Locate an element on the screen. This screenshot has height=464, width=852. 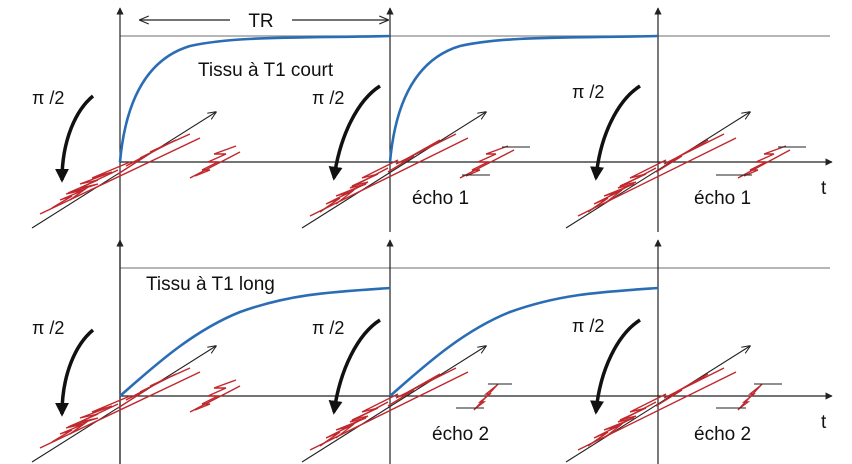
tr-label: TR is located at coordinates (260, 21).